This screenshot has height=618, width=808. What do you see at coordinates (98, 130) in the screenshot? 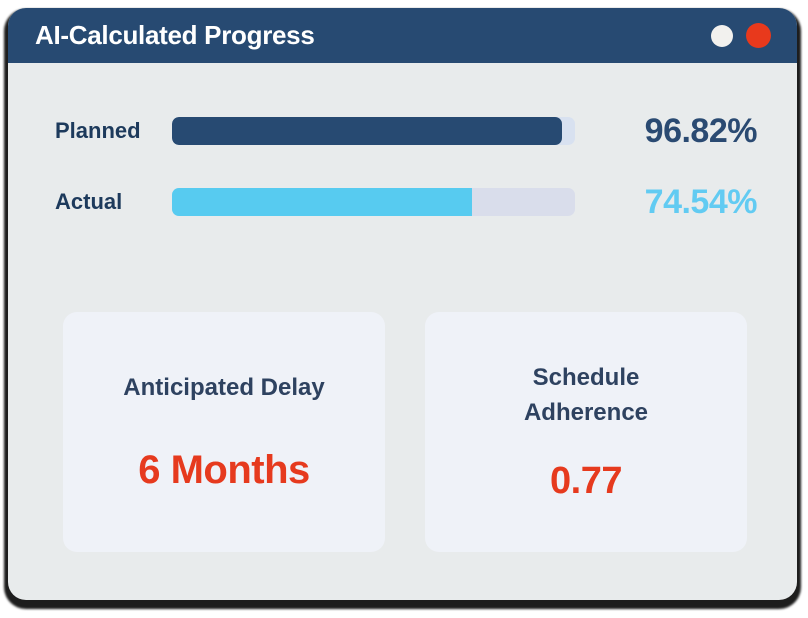
I see `planned-label: Planned` at bounding box center [98, 130].